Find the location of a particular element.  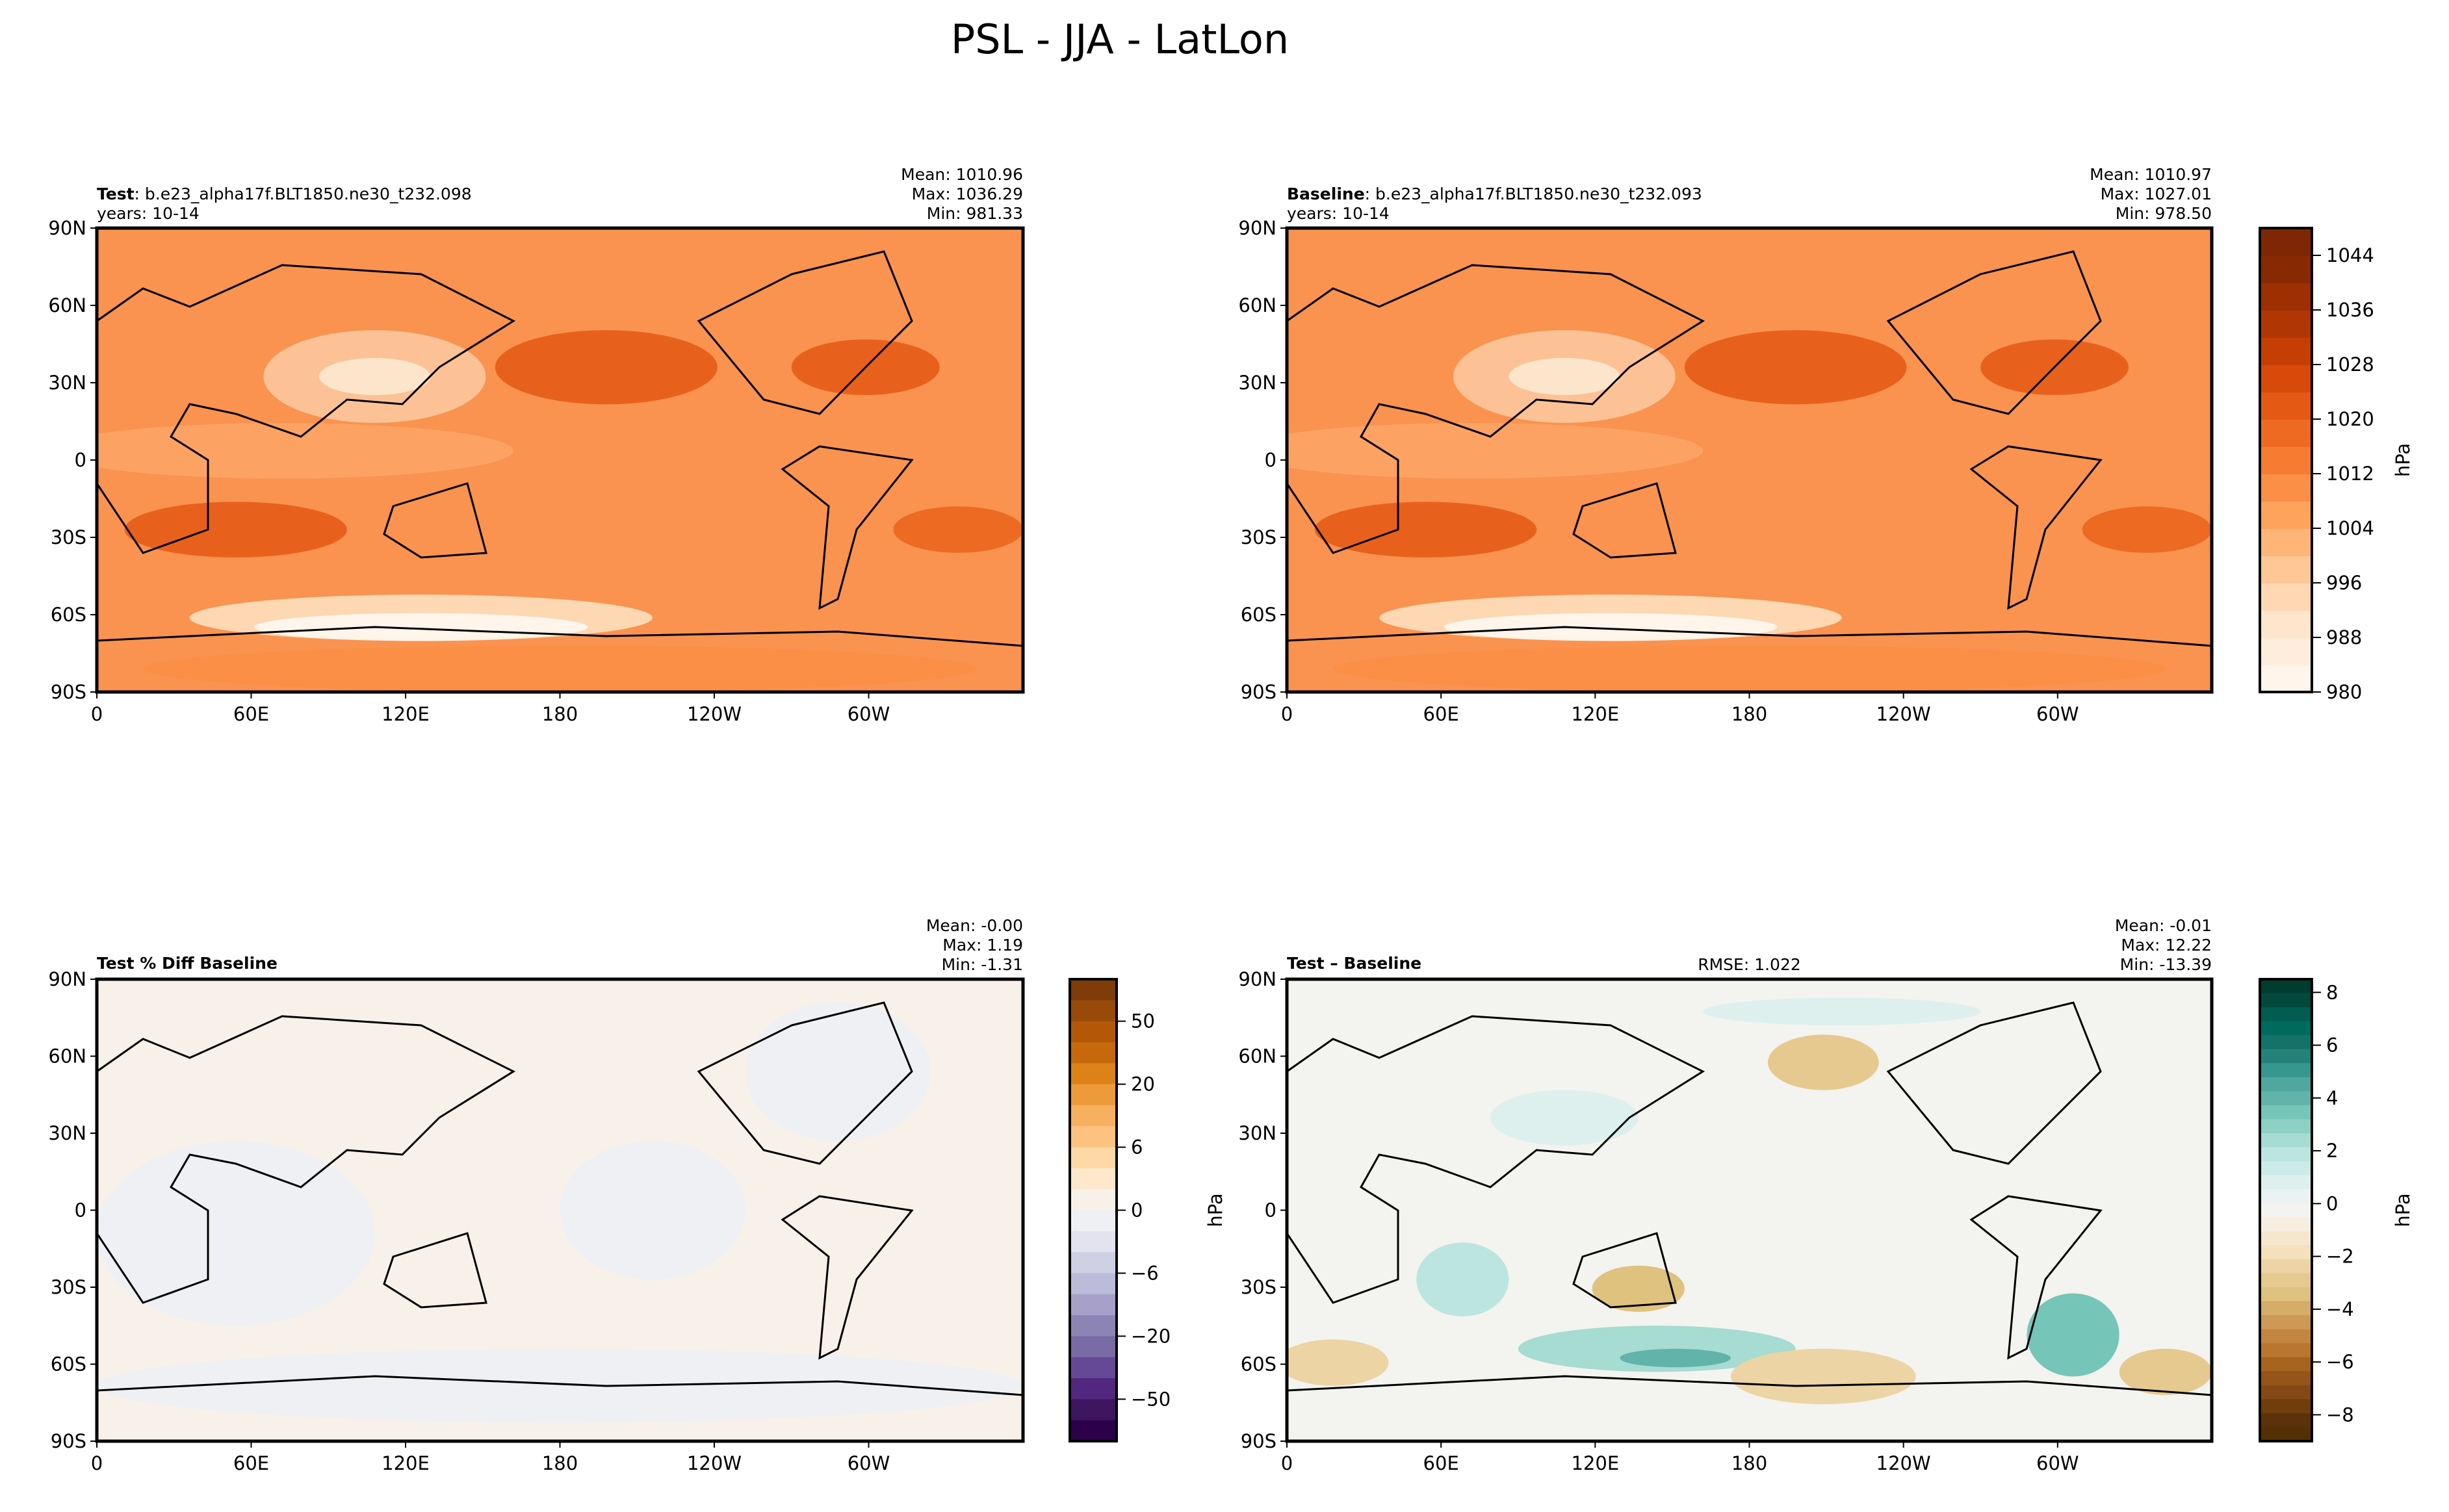

figure-title: PSL - JJA - LatLon is located at coordinates (1120, 39).